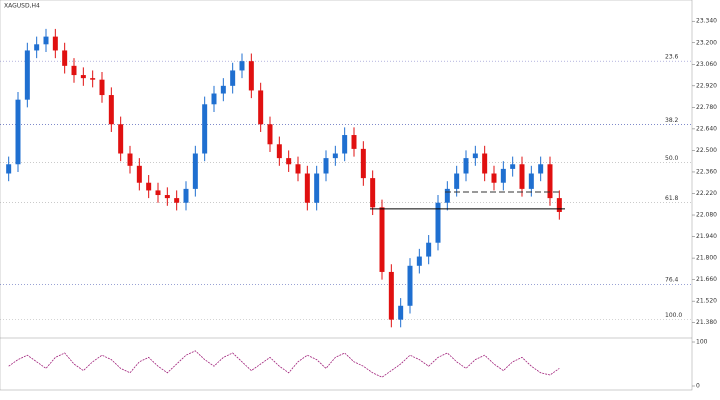  I want to click on y-tick-label: 23.200, so click(706, 42).